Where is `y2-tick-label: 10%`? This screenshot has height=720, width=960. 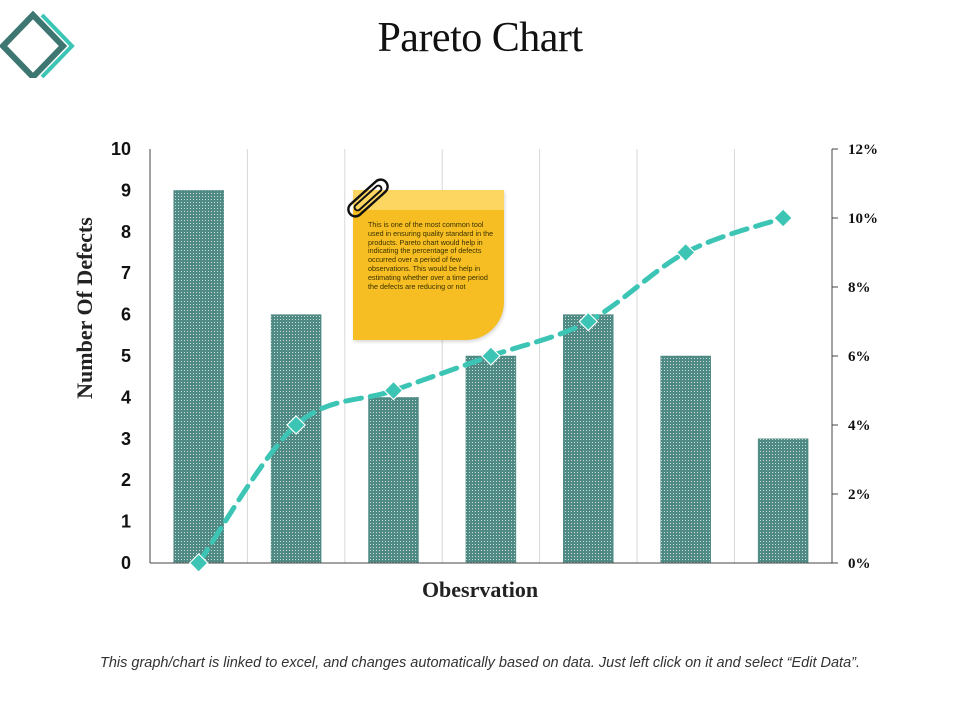
y2-tick-label: 10% is located at coordinates (863, 219).